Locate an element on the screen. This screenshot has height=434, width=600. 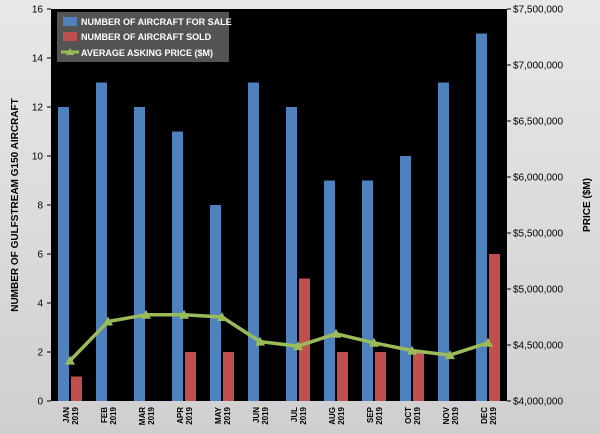
price-marker-may is located at coordinates (222, 316).